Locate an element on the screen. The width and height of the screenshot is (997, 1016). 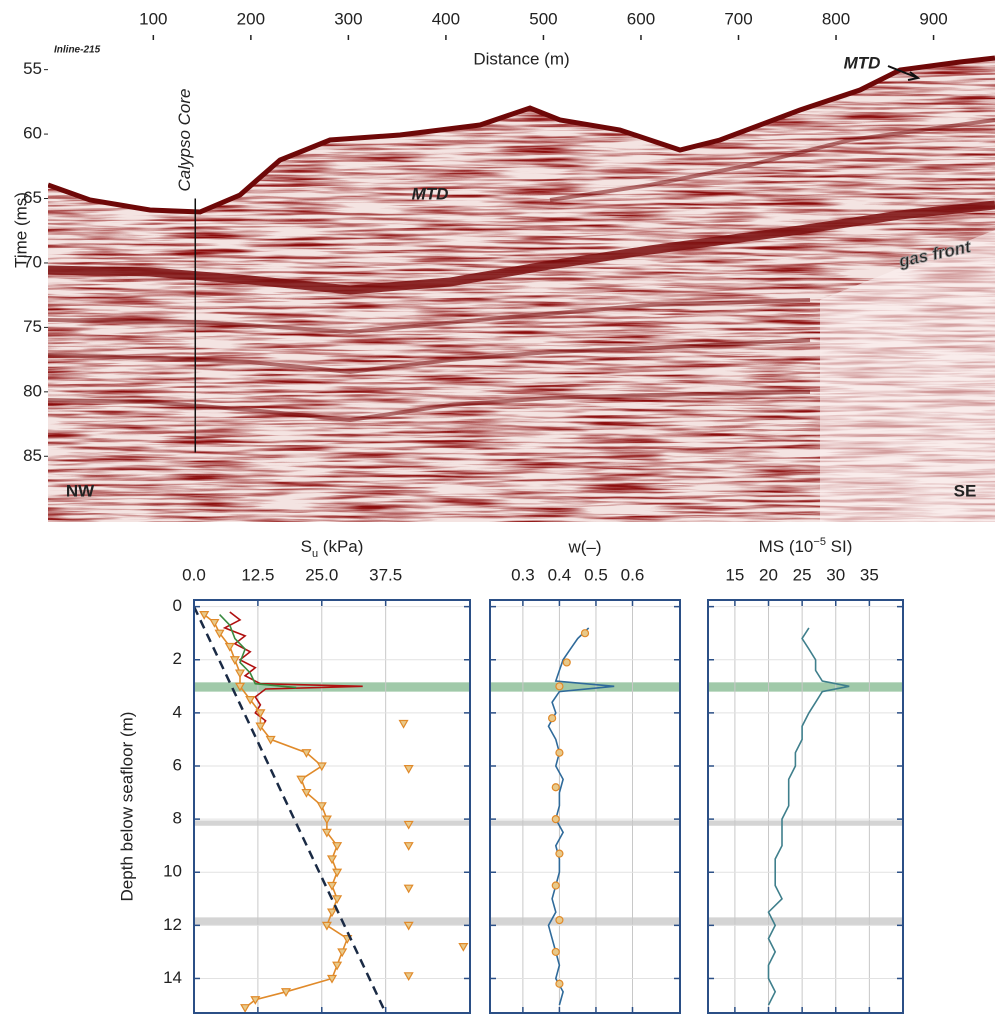
x-tick-label: 100 is located at coordinates (153, 18).